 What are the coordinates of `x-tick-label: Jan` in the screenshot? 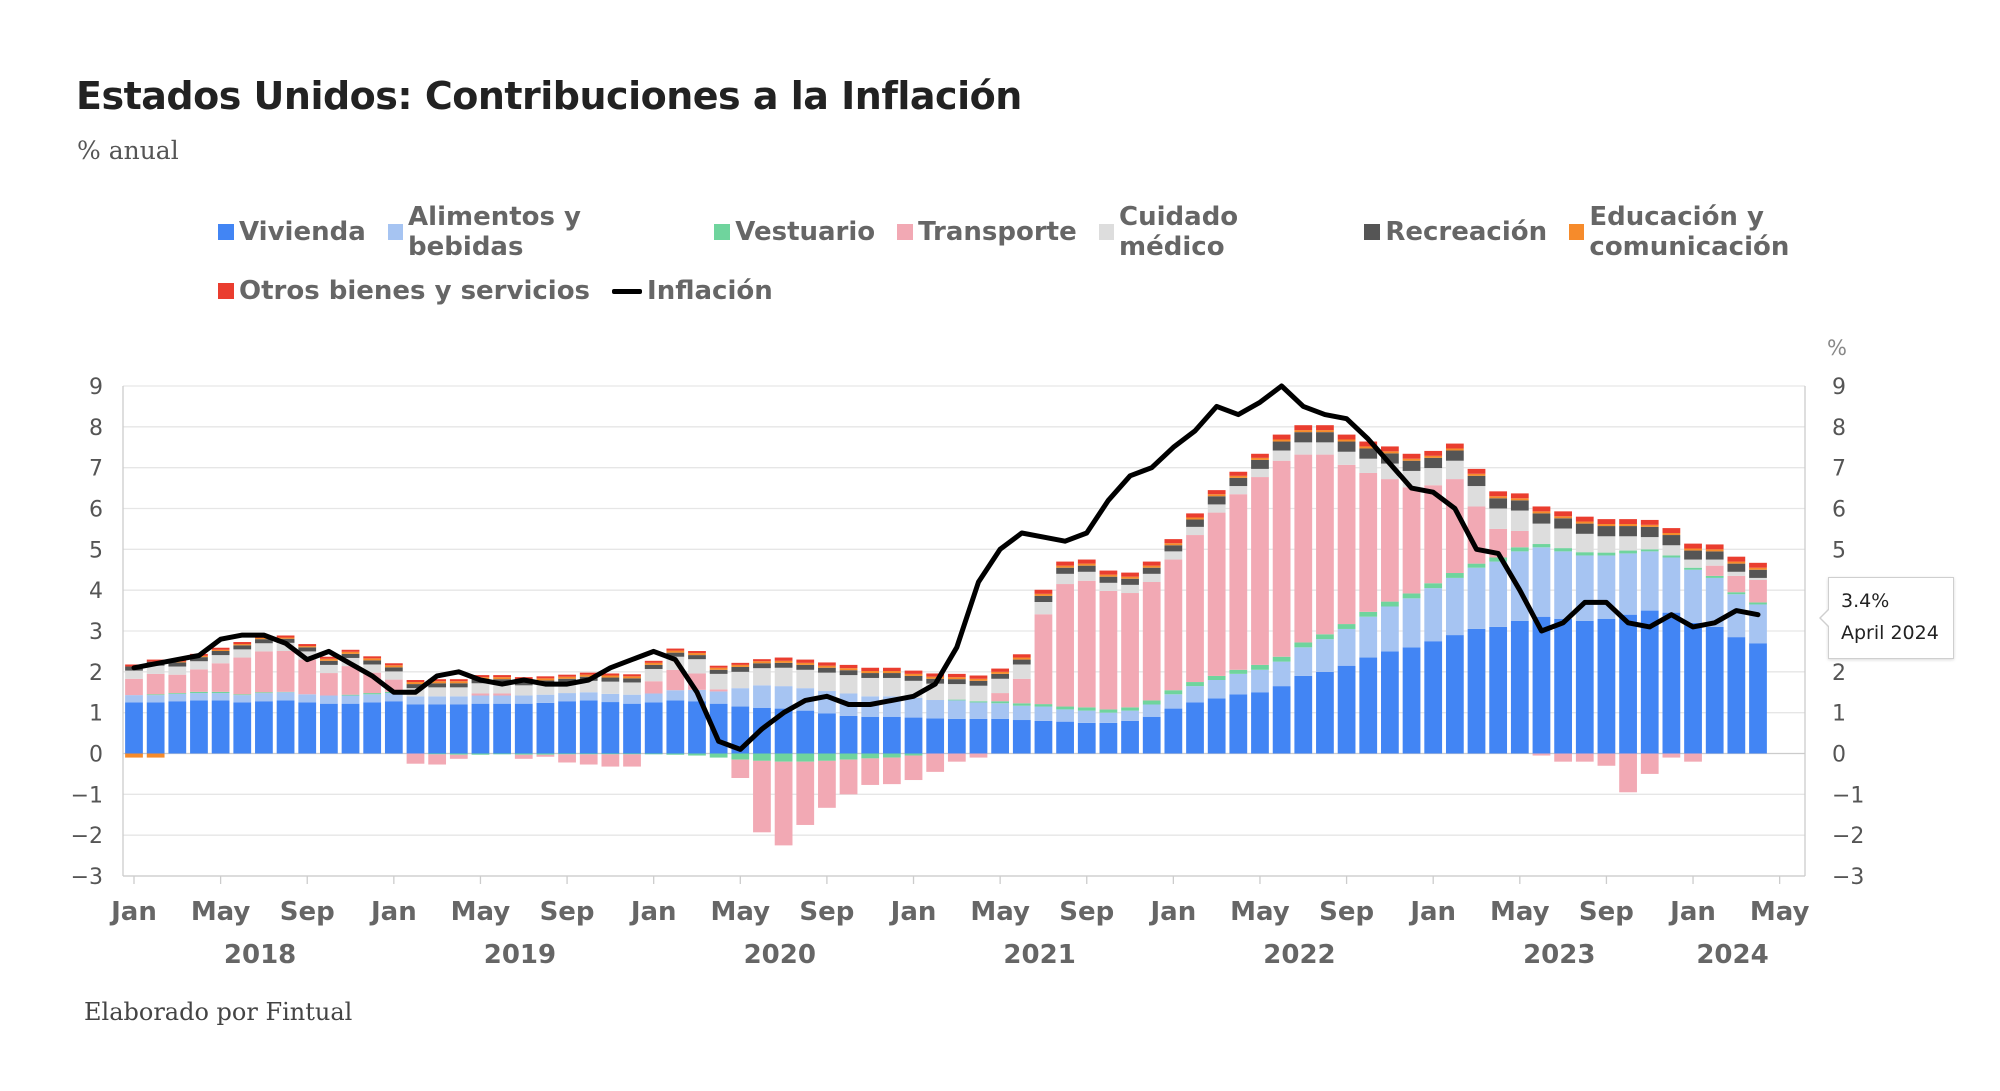 It's located at (1432, 912).